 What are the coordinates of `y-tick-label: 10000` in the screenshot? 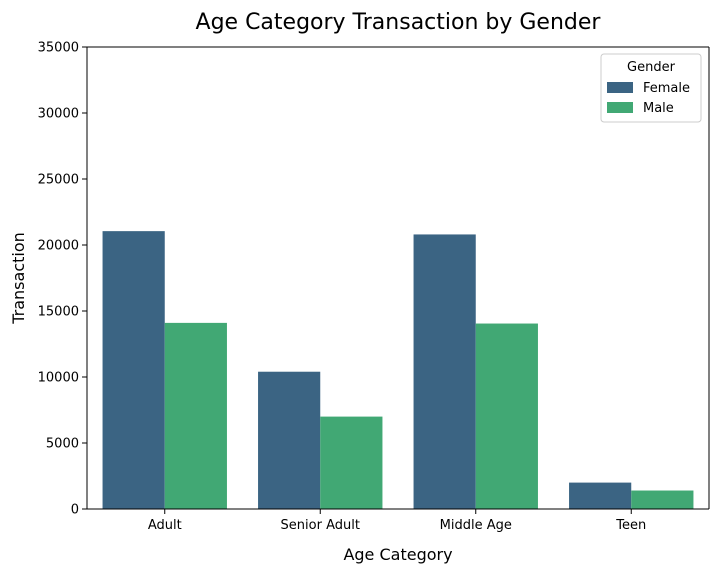 It's located at (58, 378).